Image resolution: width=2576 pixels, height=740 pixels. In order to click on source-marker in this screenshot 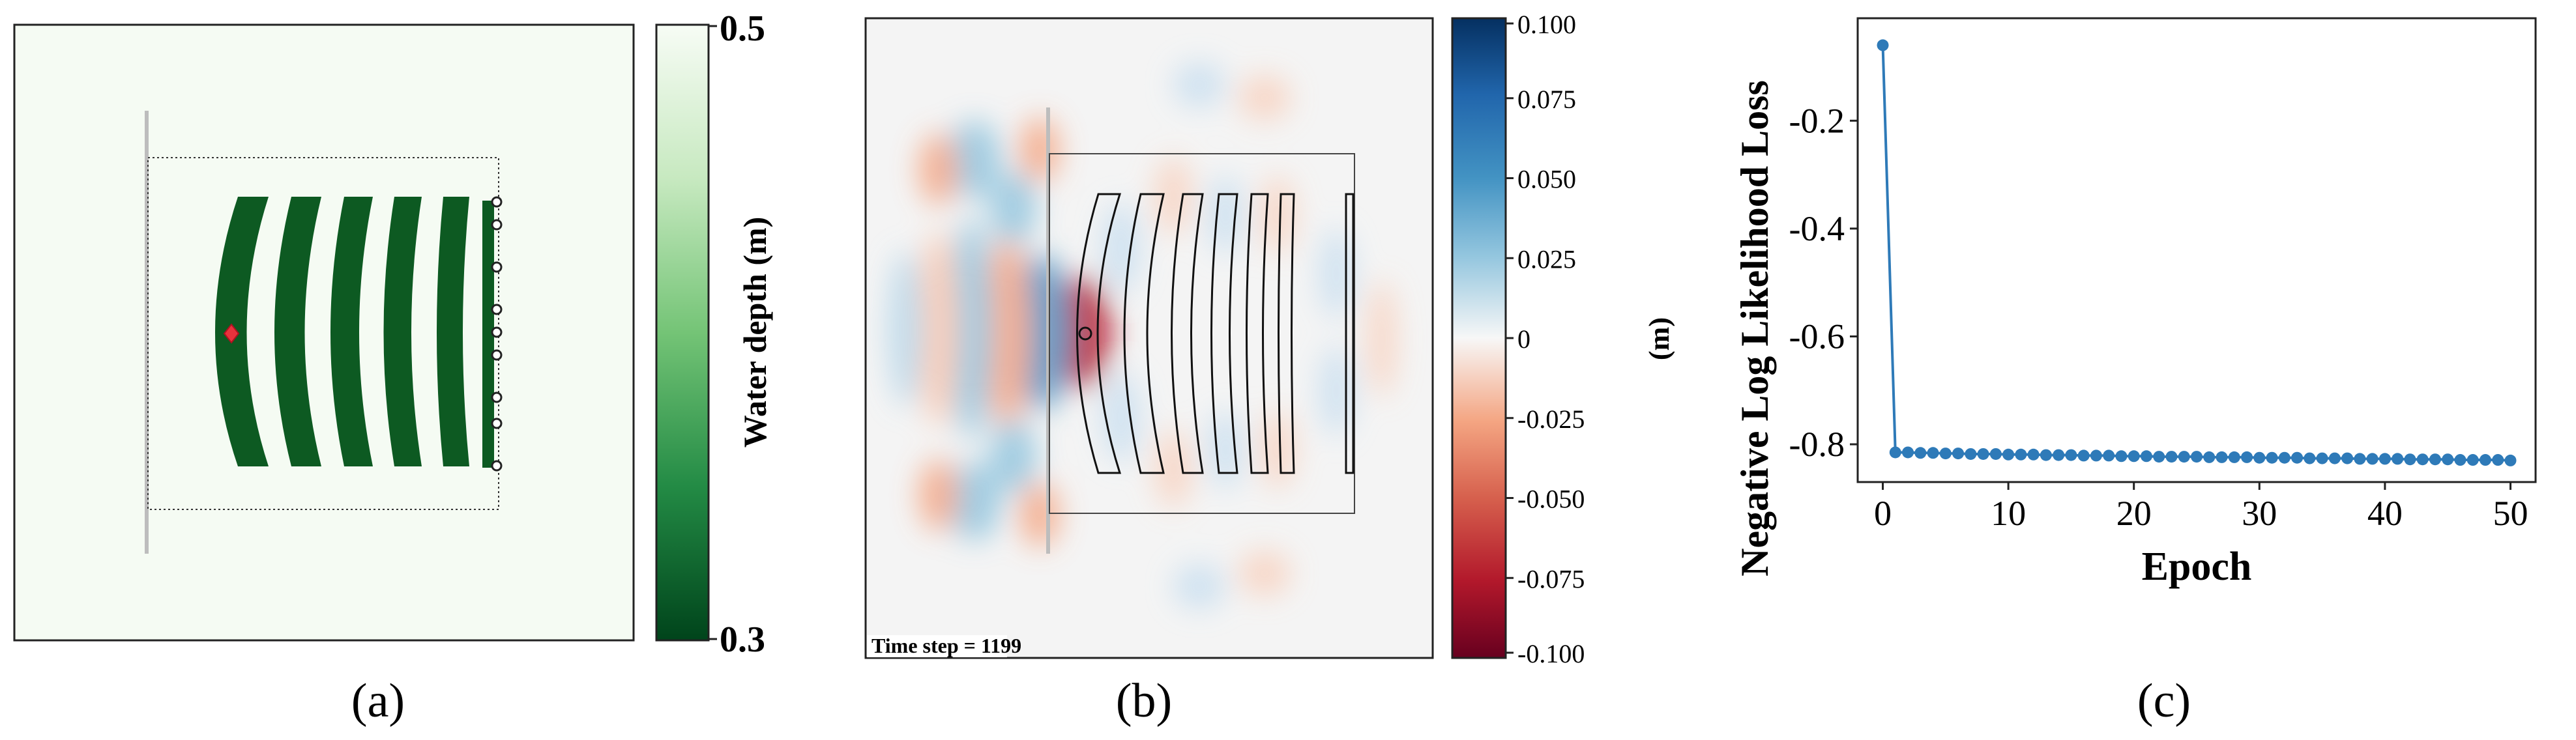, I will do `click(231, 333)`.